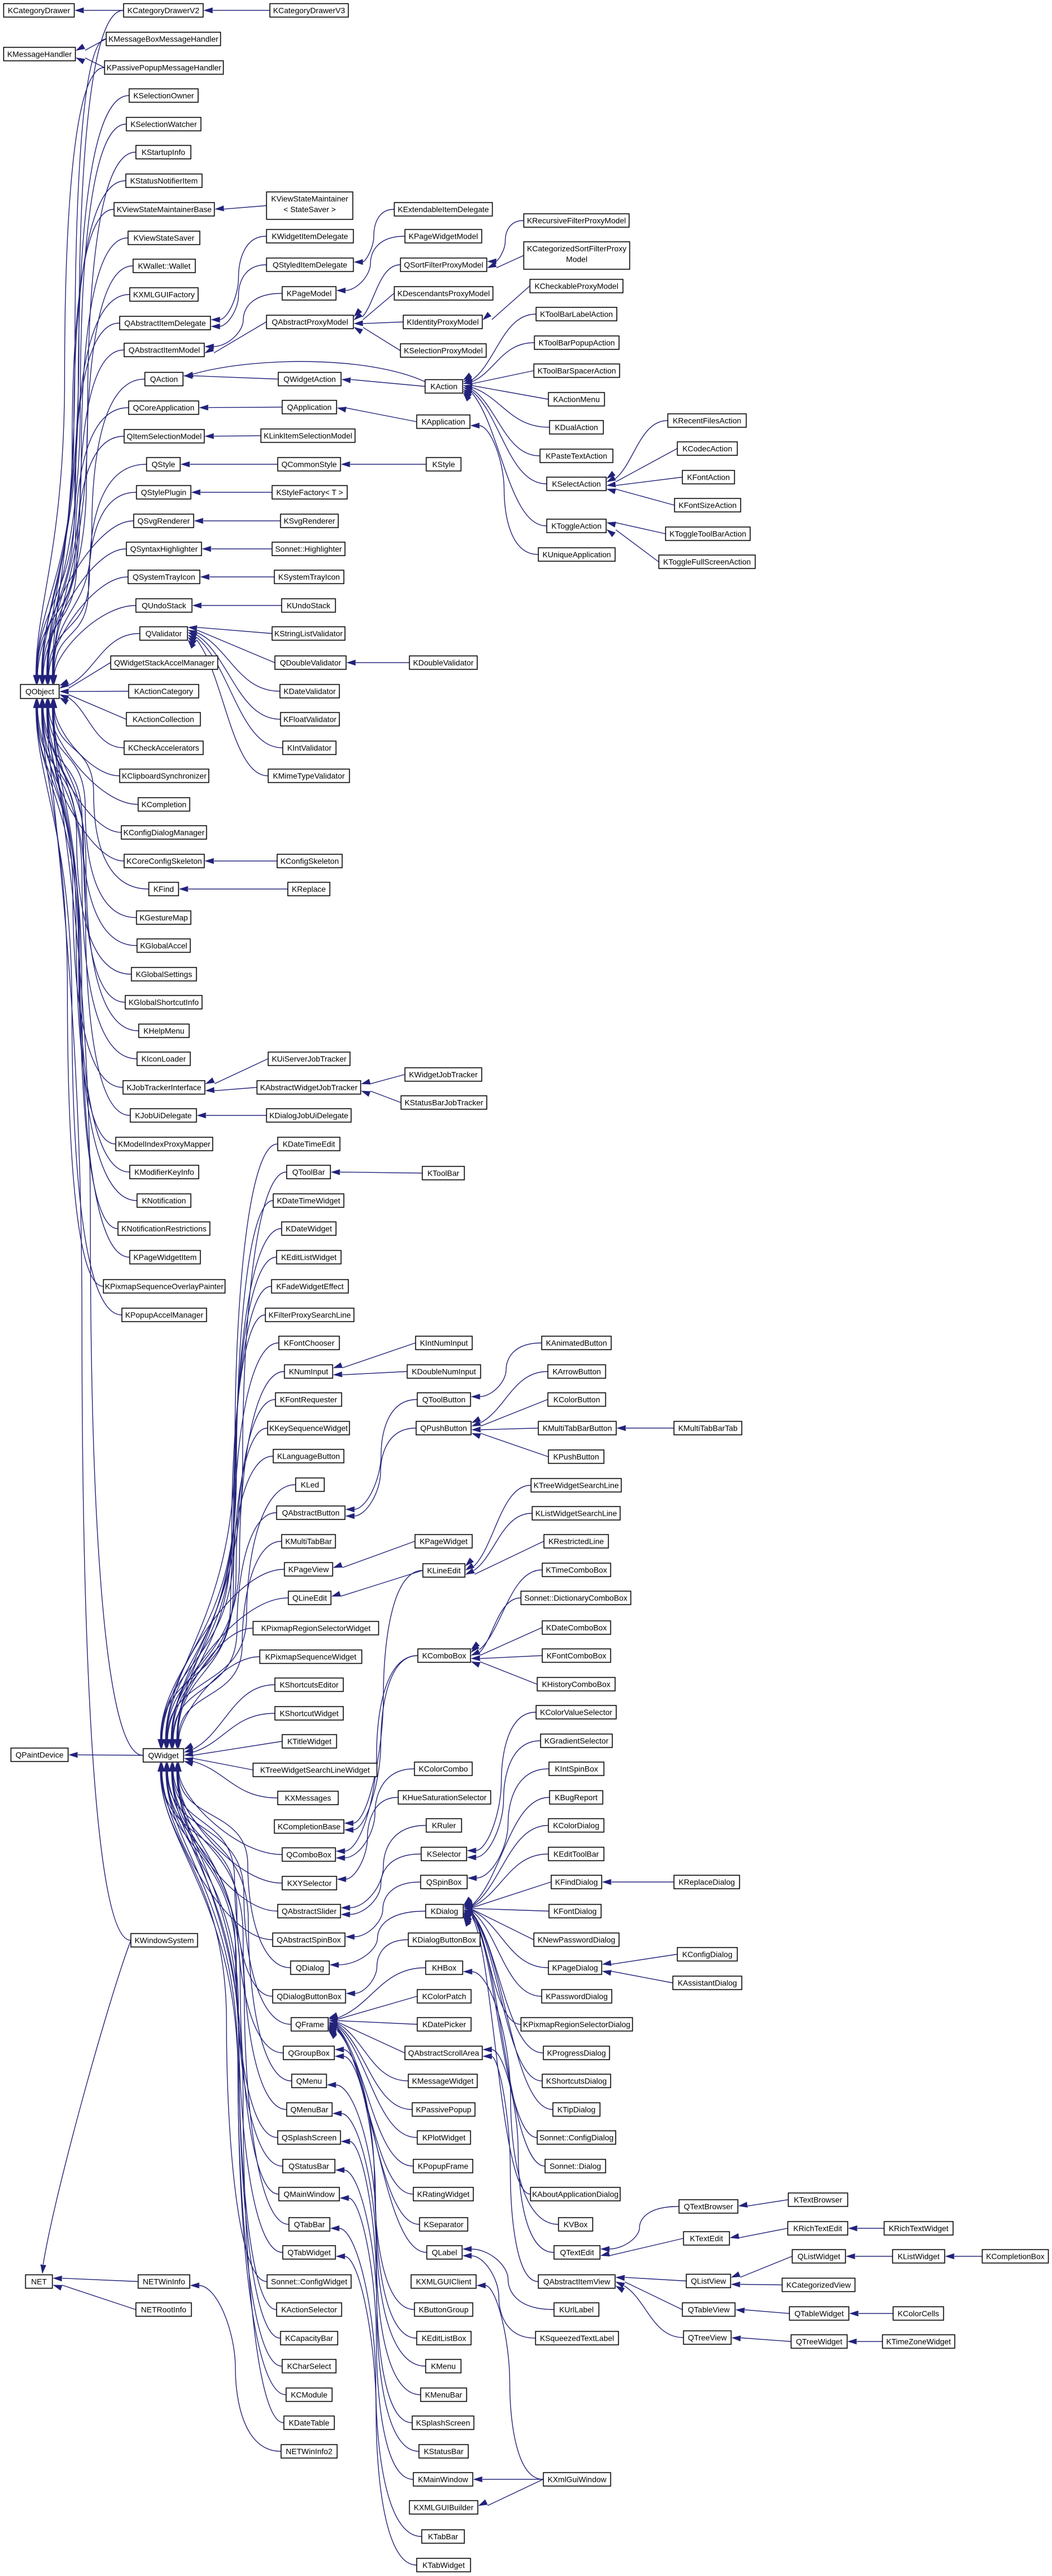 The image size is (1052, 2576). I want to click on svg-text: QPaintDevice, so click(40, 1755).